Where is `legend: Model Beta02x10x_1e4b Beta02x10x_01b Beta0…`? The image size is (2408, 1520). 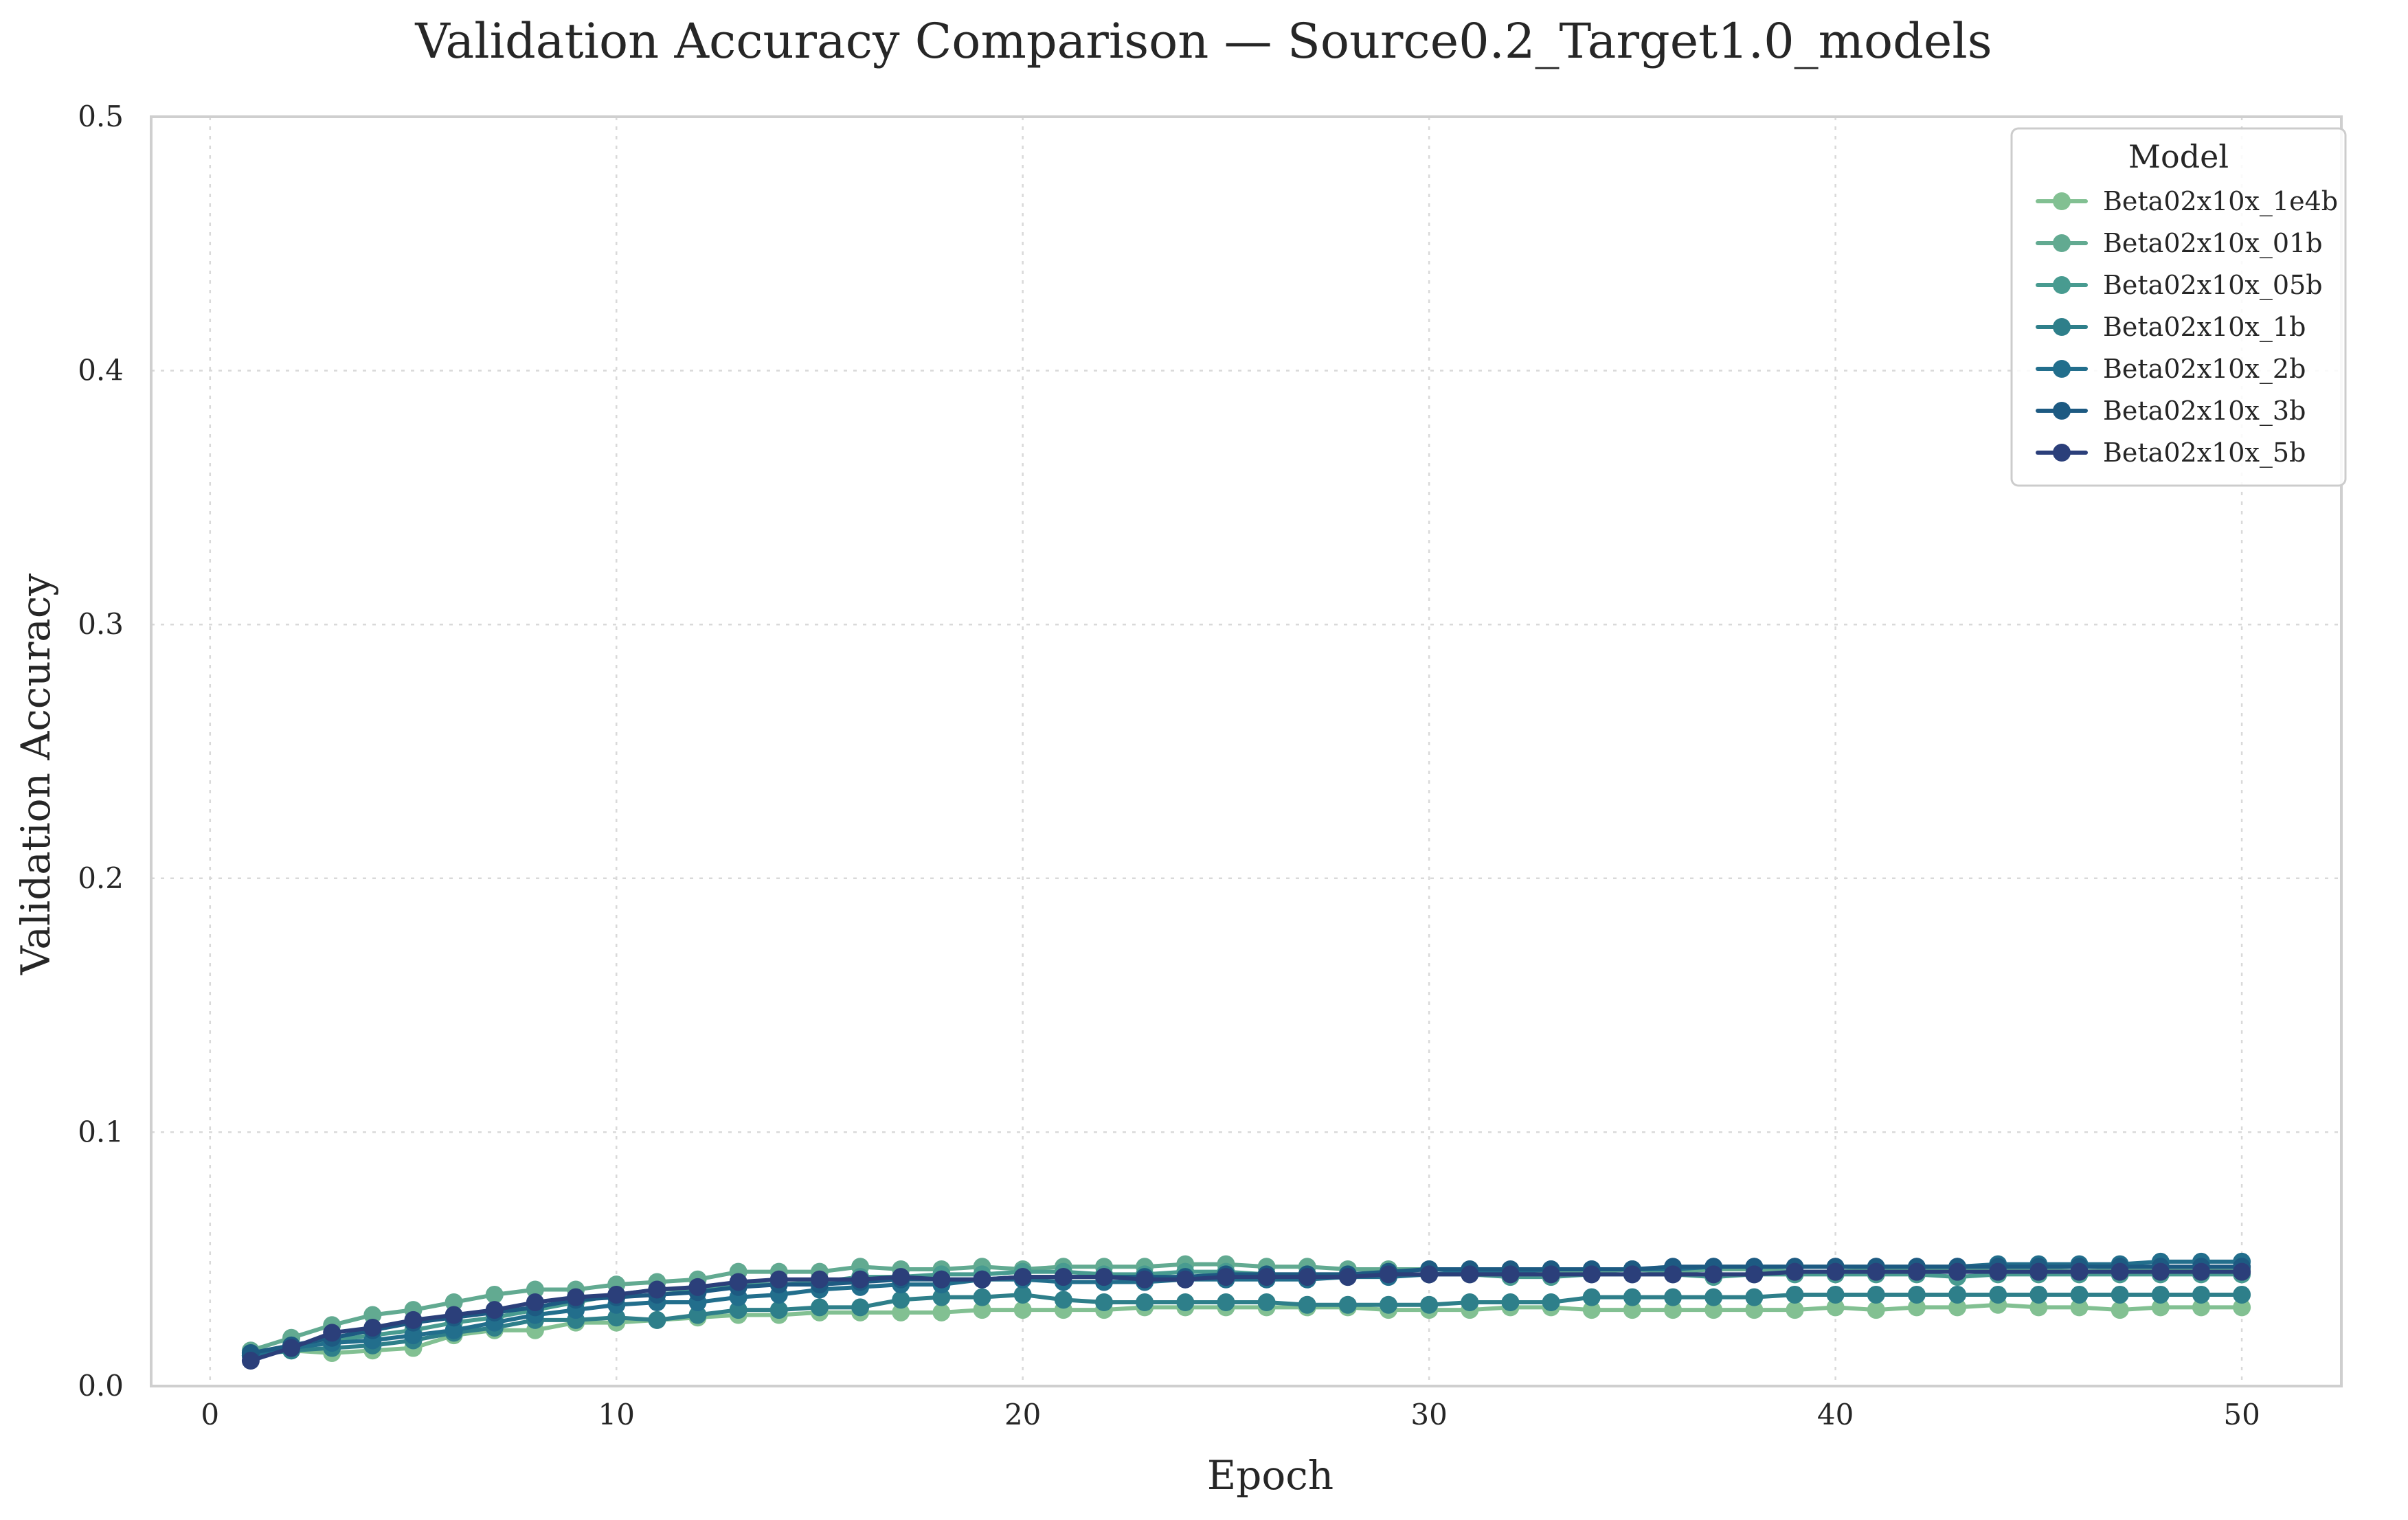 legend: Model Beta02x10x_1e4b Beta02x10x_01b Beta0… is located at coordinates (2178, 307).